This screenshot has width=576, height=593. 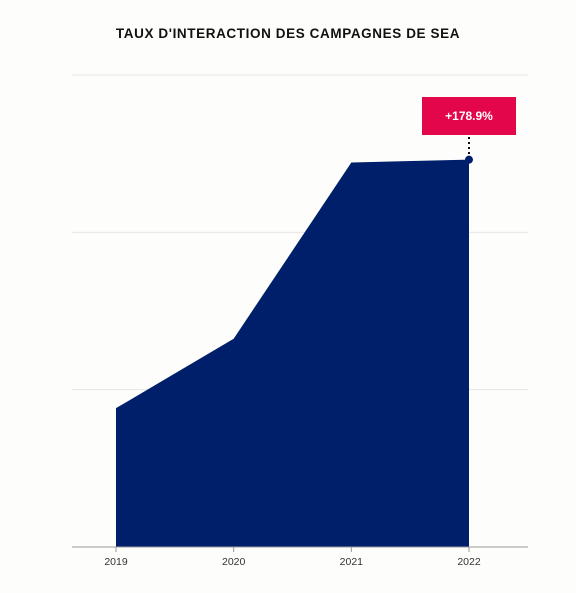 I want to click on chart-title: TAUX D'INTERACTION DES CAMPAGNES DE SEA, so click(x=288, y=33).